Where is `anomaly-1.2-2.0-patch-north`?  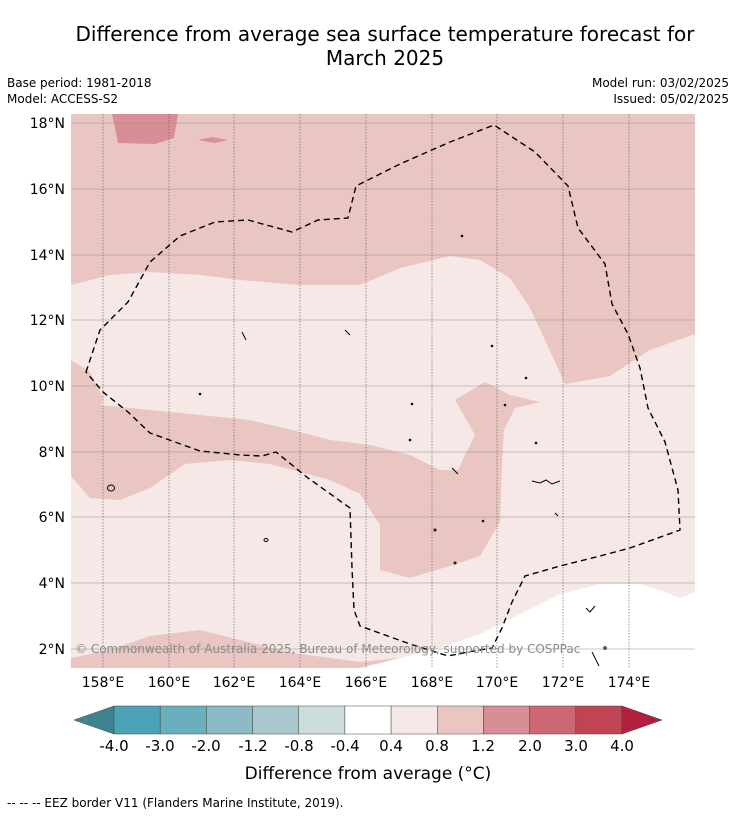 anomaly-1.2-2.0-patch-north is located at coordinates (145, 129).